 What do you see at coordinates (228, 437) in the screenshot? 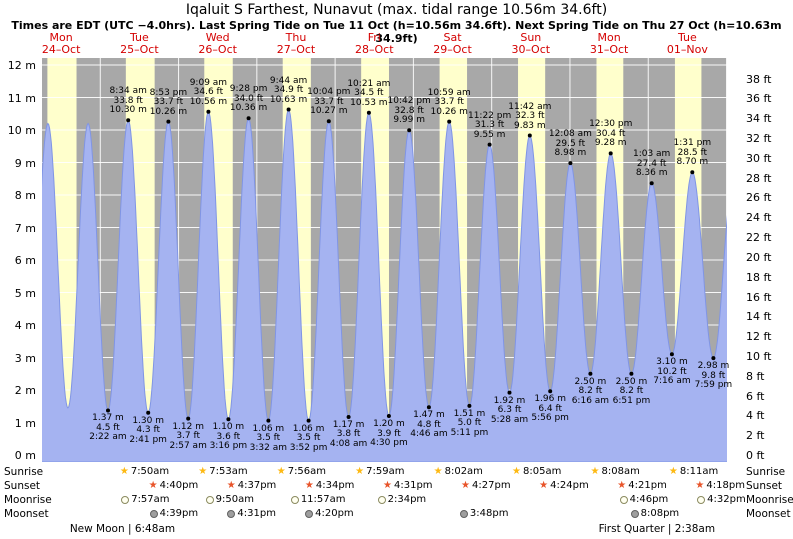
I see `low-tide-annotation: 1.10 m 3.6 ft 3:16 pm` at bounding box center [228, 437].